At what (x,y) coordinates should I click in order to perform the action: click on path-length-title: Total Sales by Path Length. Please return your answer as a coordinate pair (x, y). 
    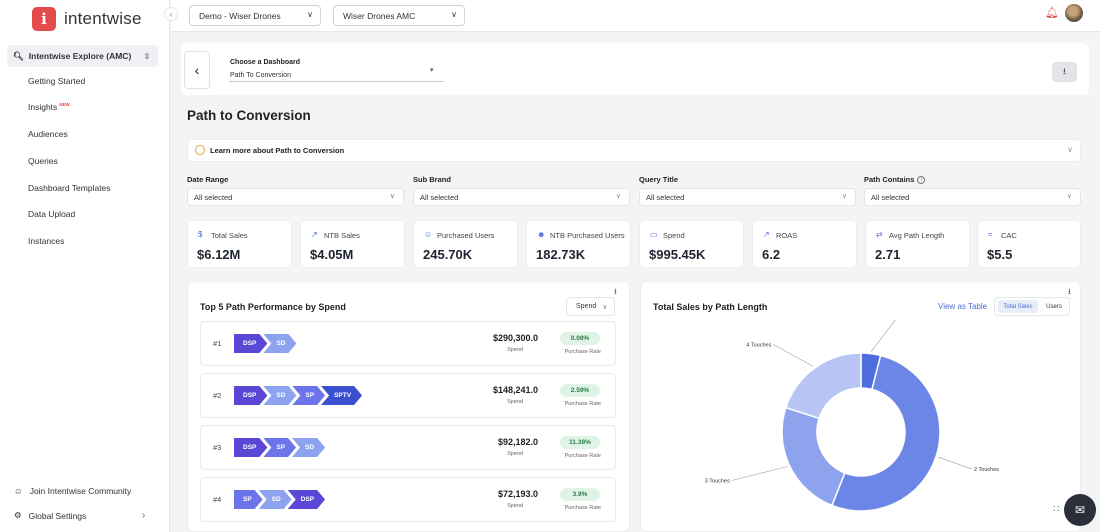
    Looking at the image, I should click on (710, 307).